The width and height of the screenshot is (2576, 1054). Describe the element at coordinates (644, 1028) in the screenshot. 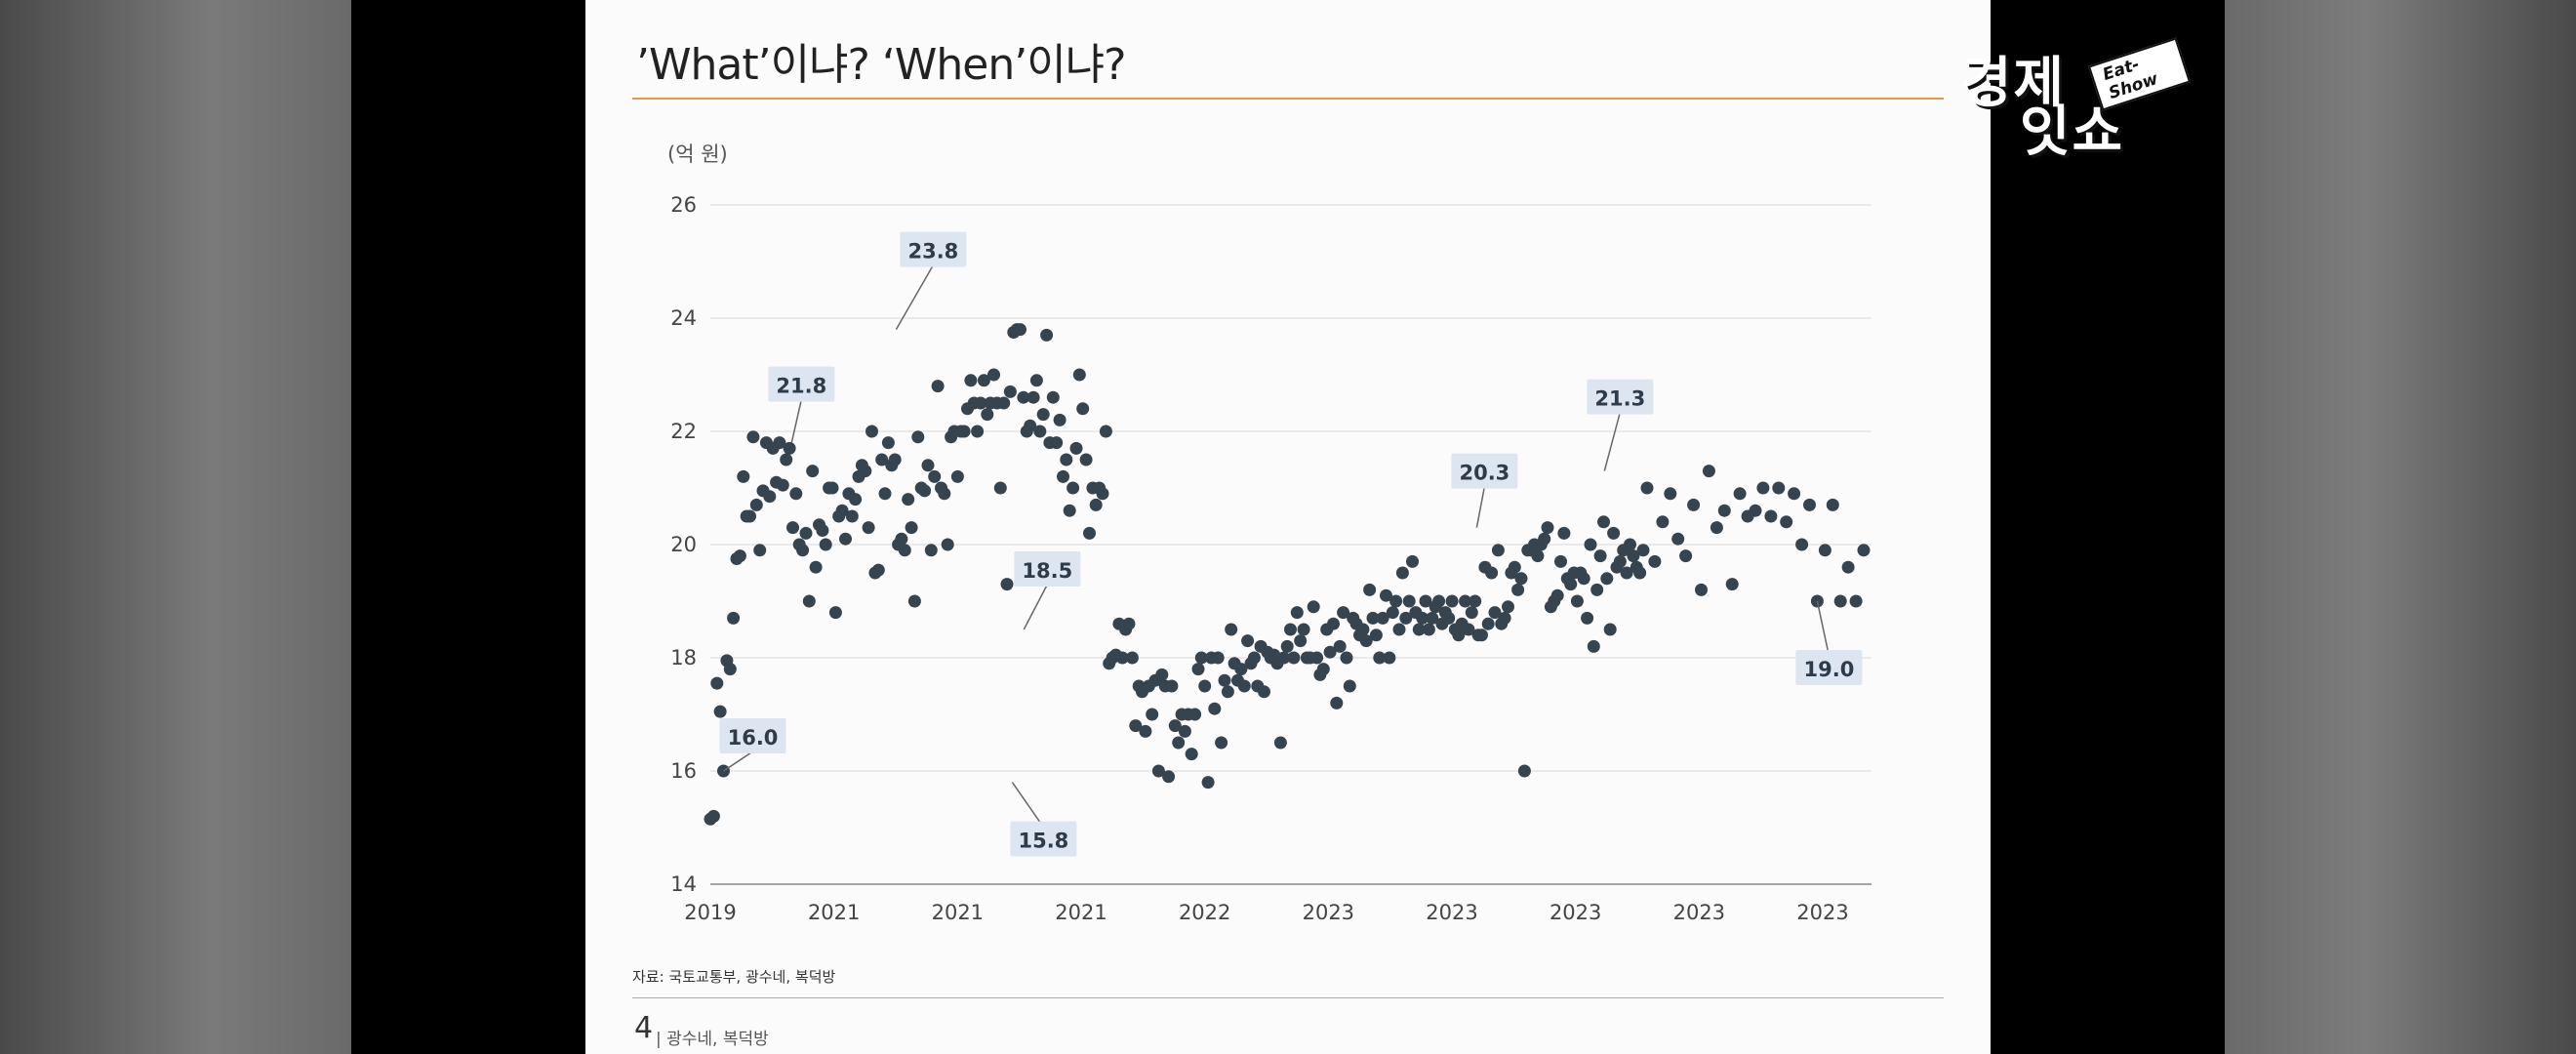

I see `page-number: 4` at that location.